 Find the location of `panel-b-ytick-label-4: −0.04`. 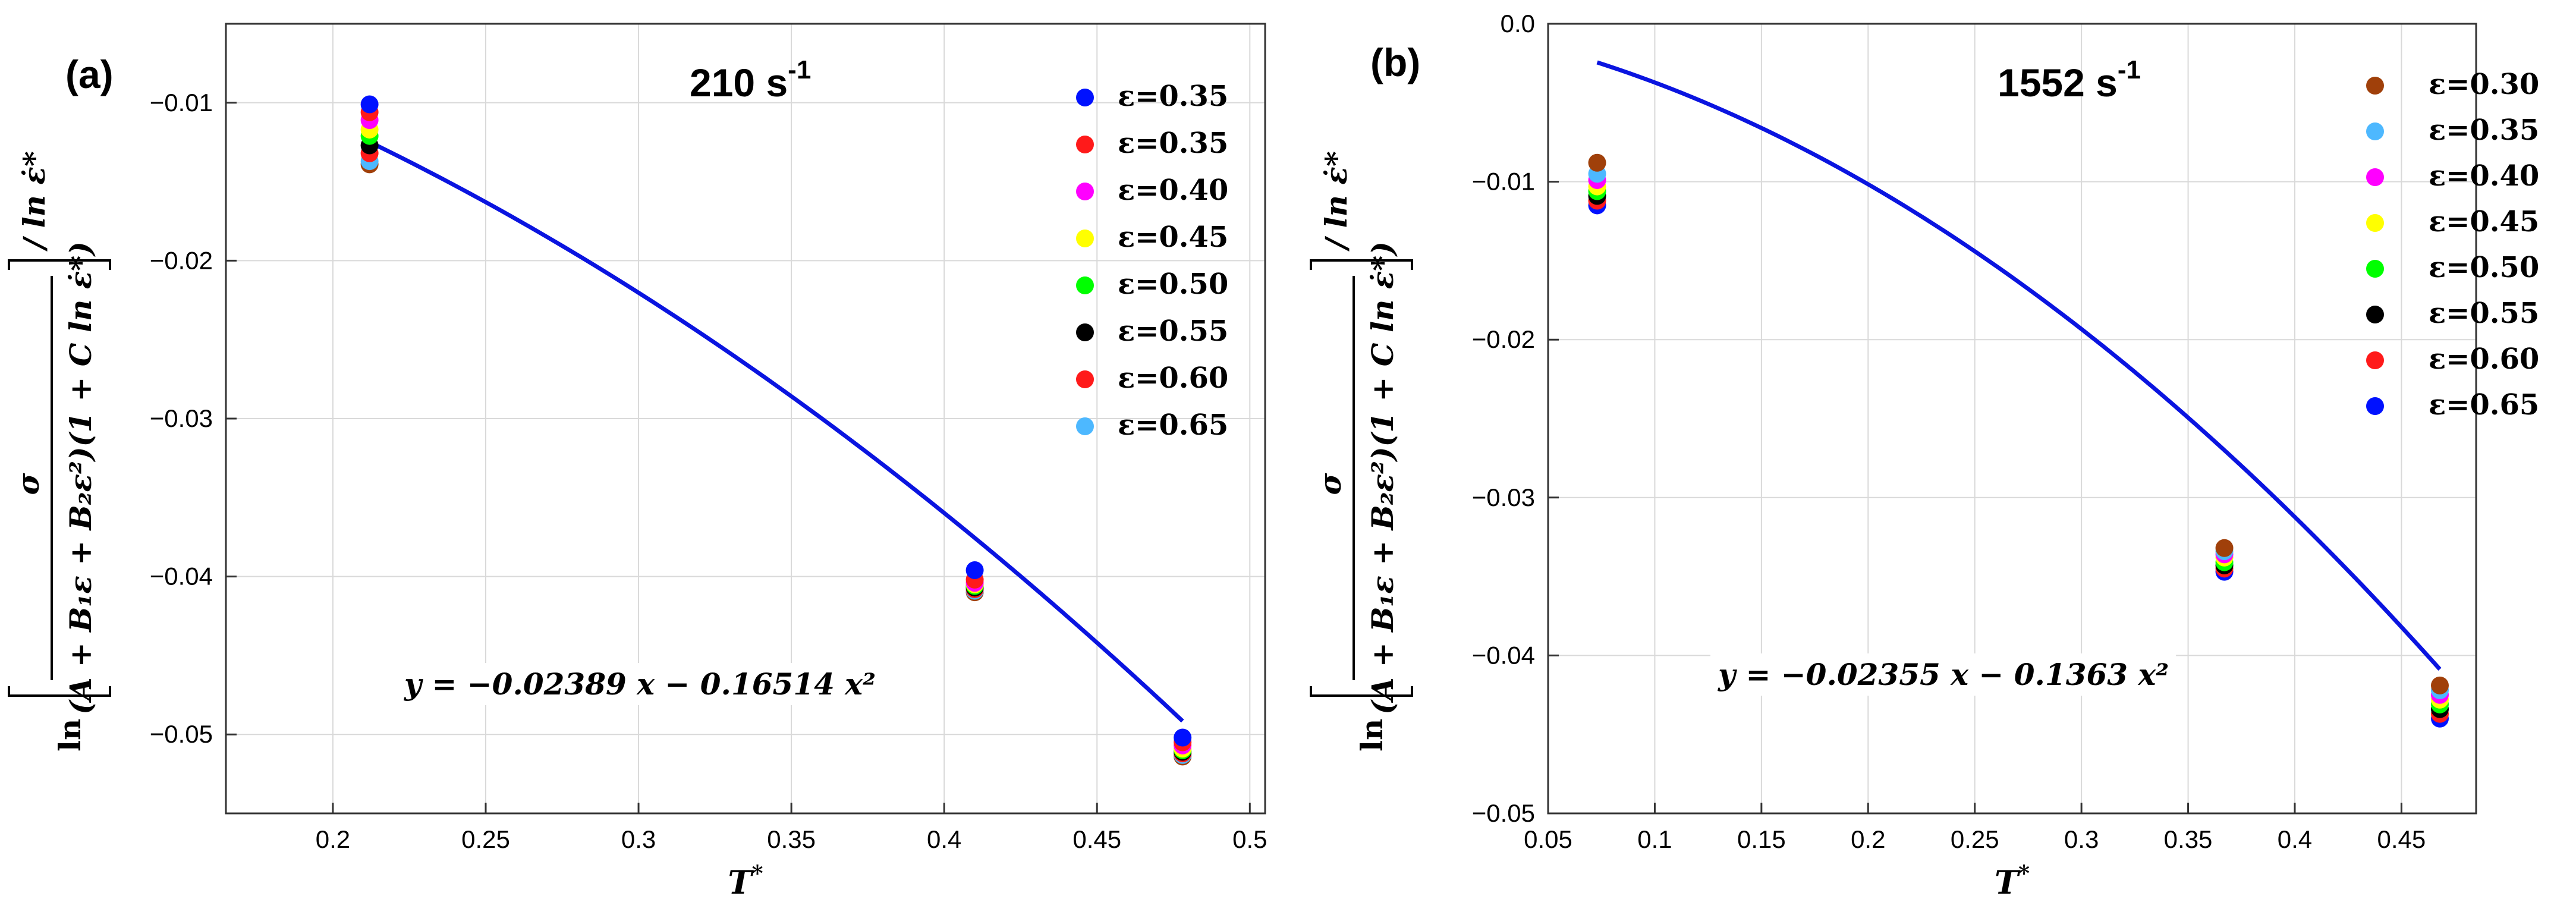

panel-b-ytick-label-4: −0.04 is located at coordinates (1503, 655).